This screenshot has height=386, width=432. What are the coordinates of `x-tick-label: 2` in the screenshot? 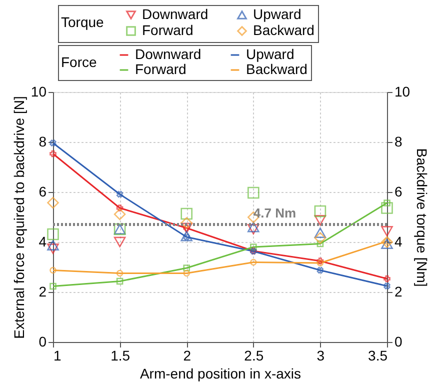 It's located at (187, 356).